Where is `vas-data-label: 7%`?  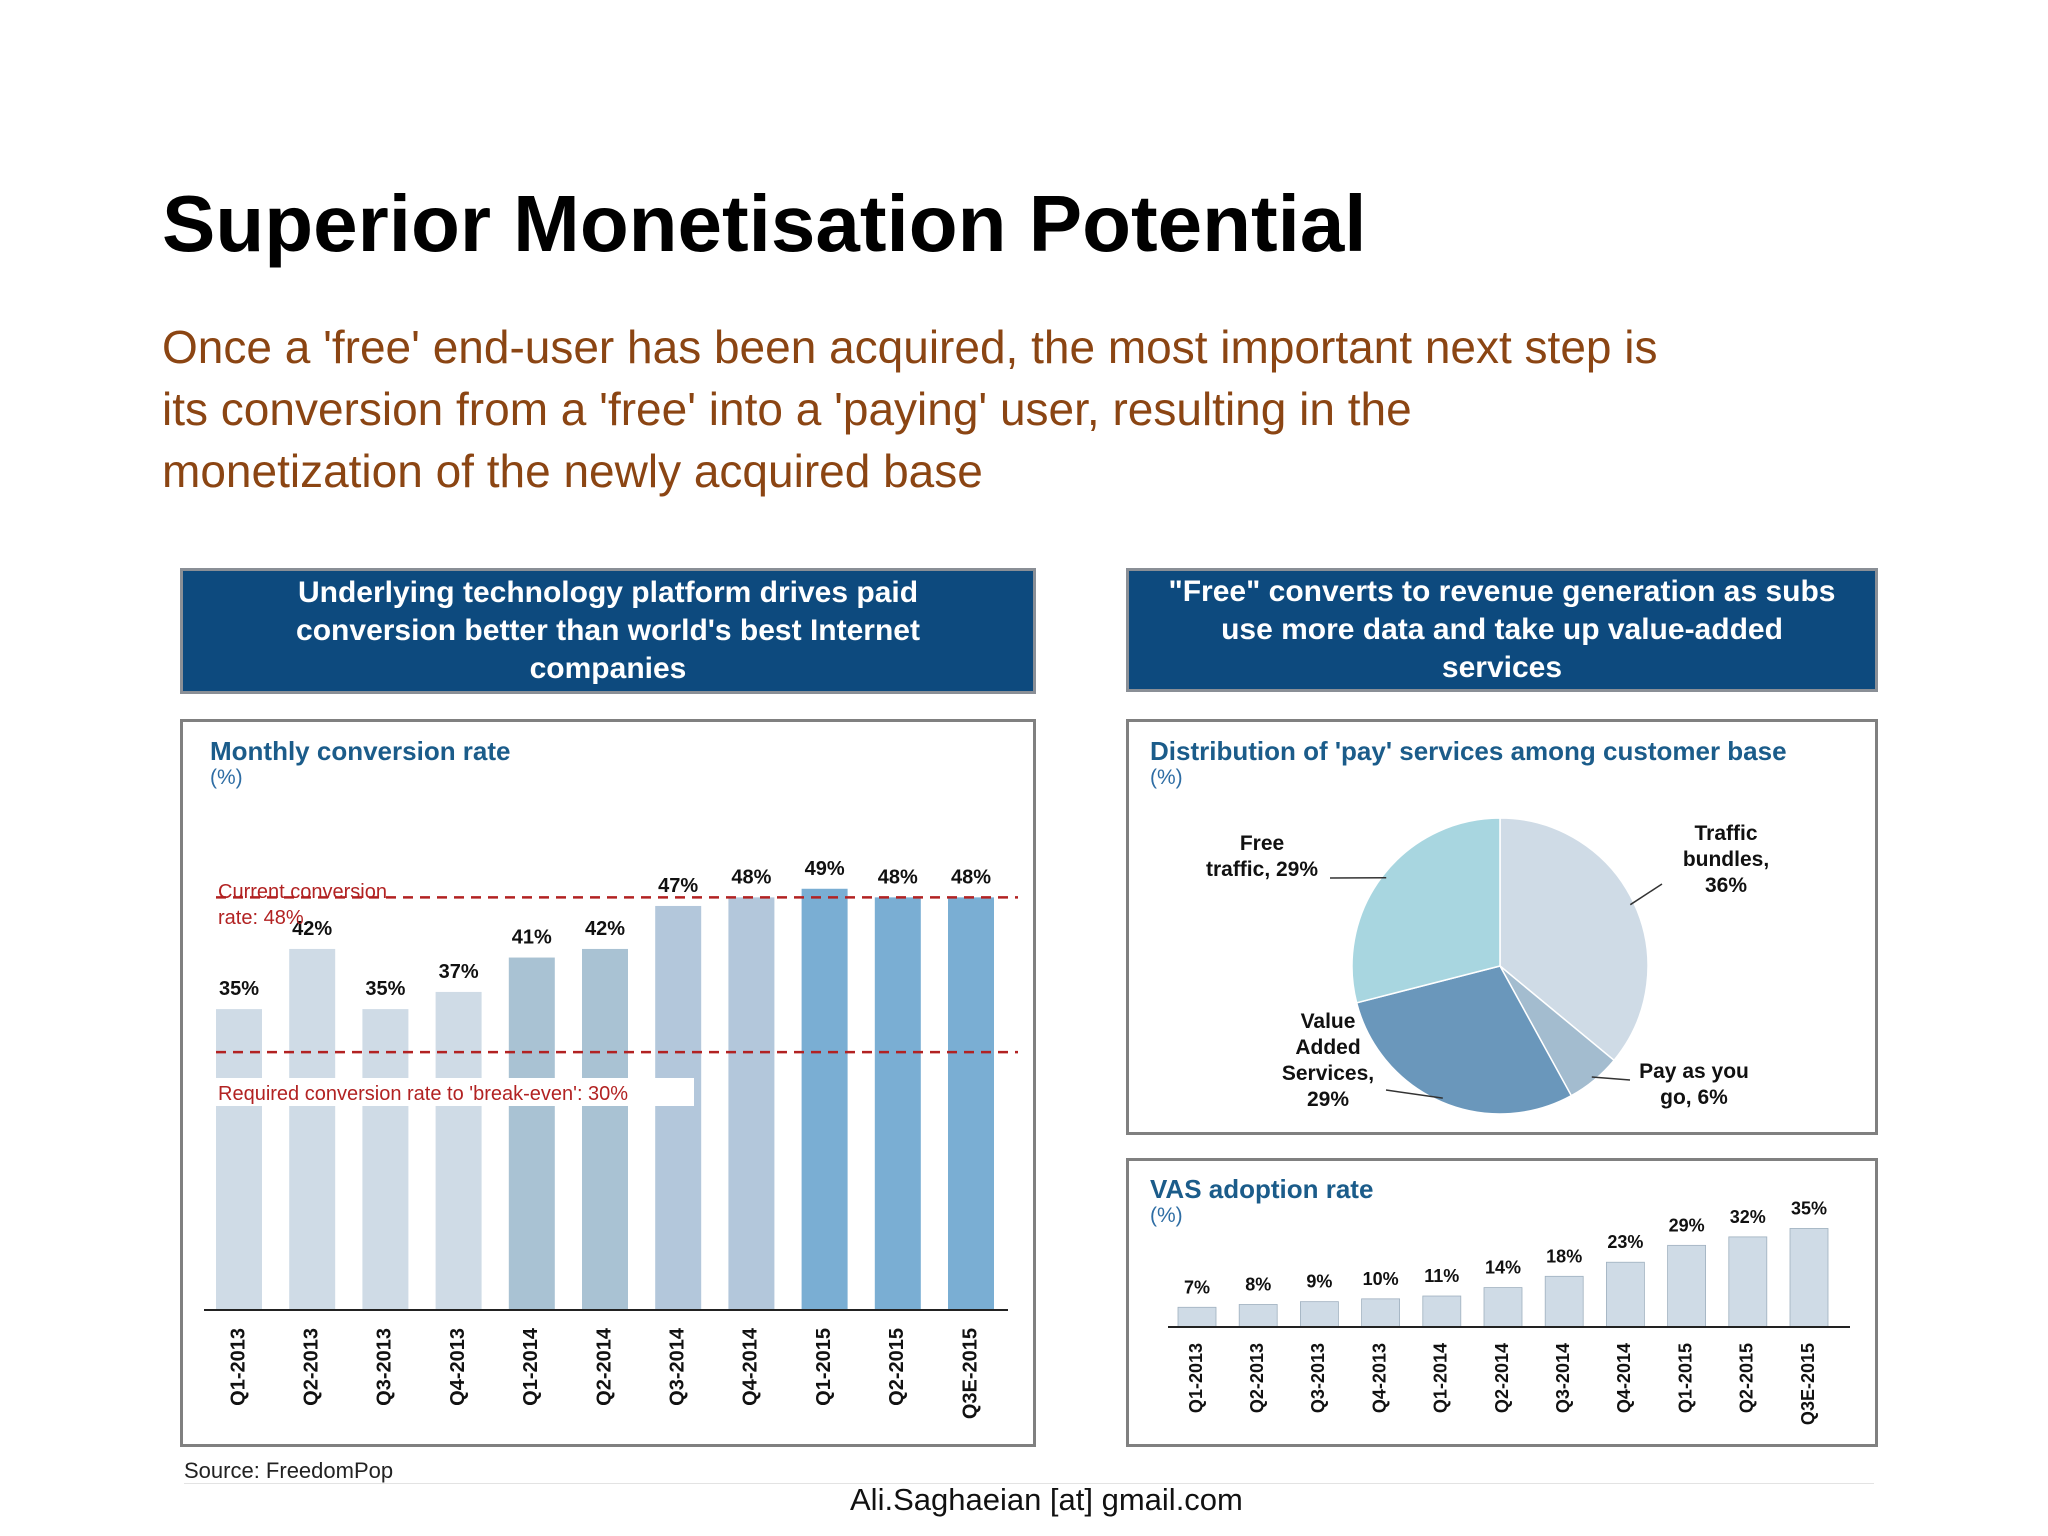 vas-data-label: 7% is located at coordinates (1197, 1287).